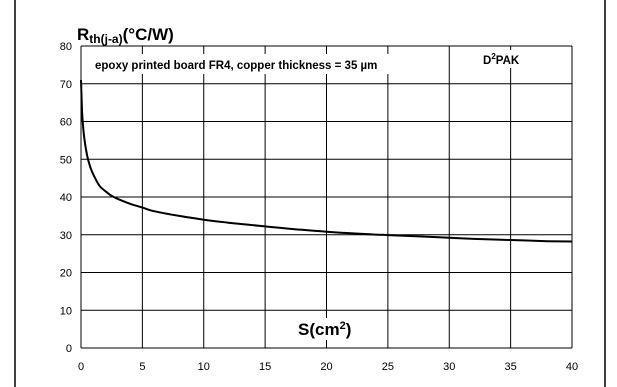 This screenshot has width=617, height=387. Describe the element at coordinates (148, 34) in the screenshot. I see `y-axis-label-unit: (°C/W)` at that location.